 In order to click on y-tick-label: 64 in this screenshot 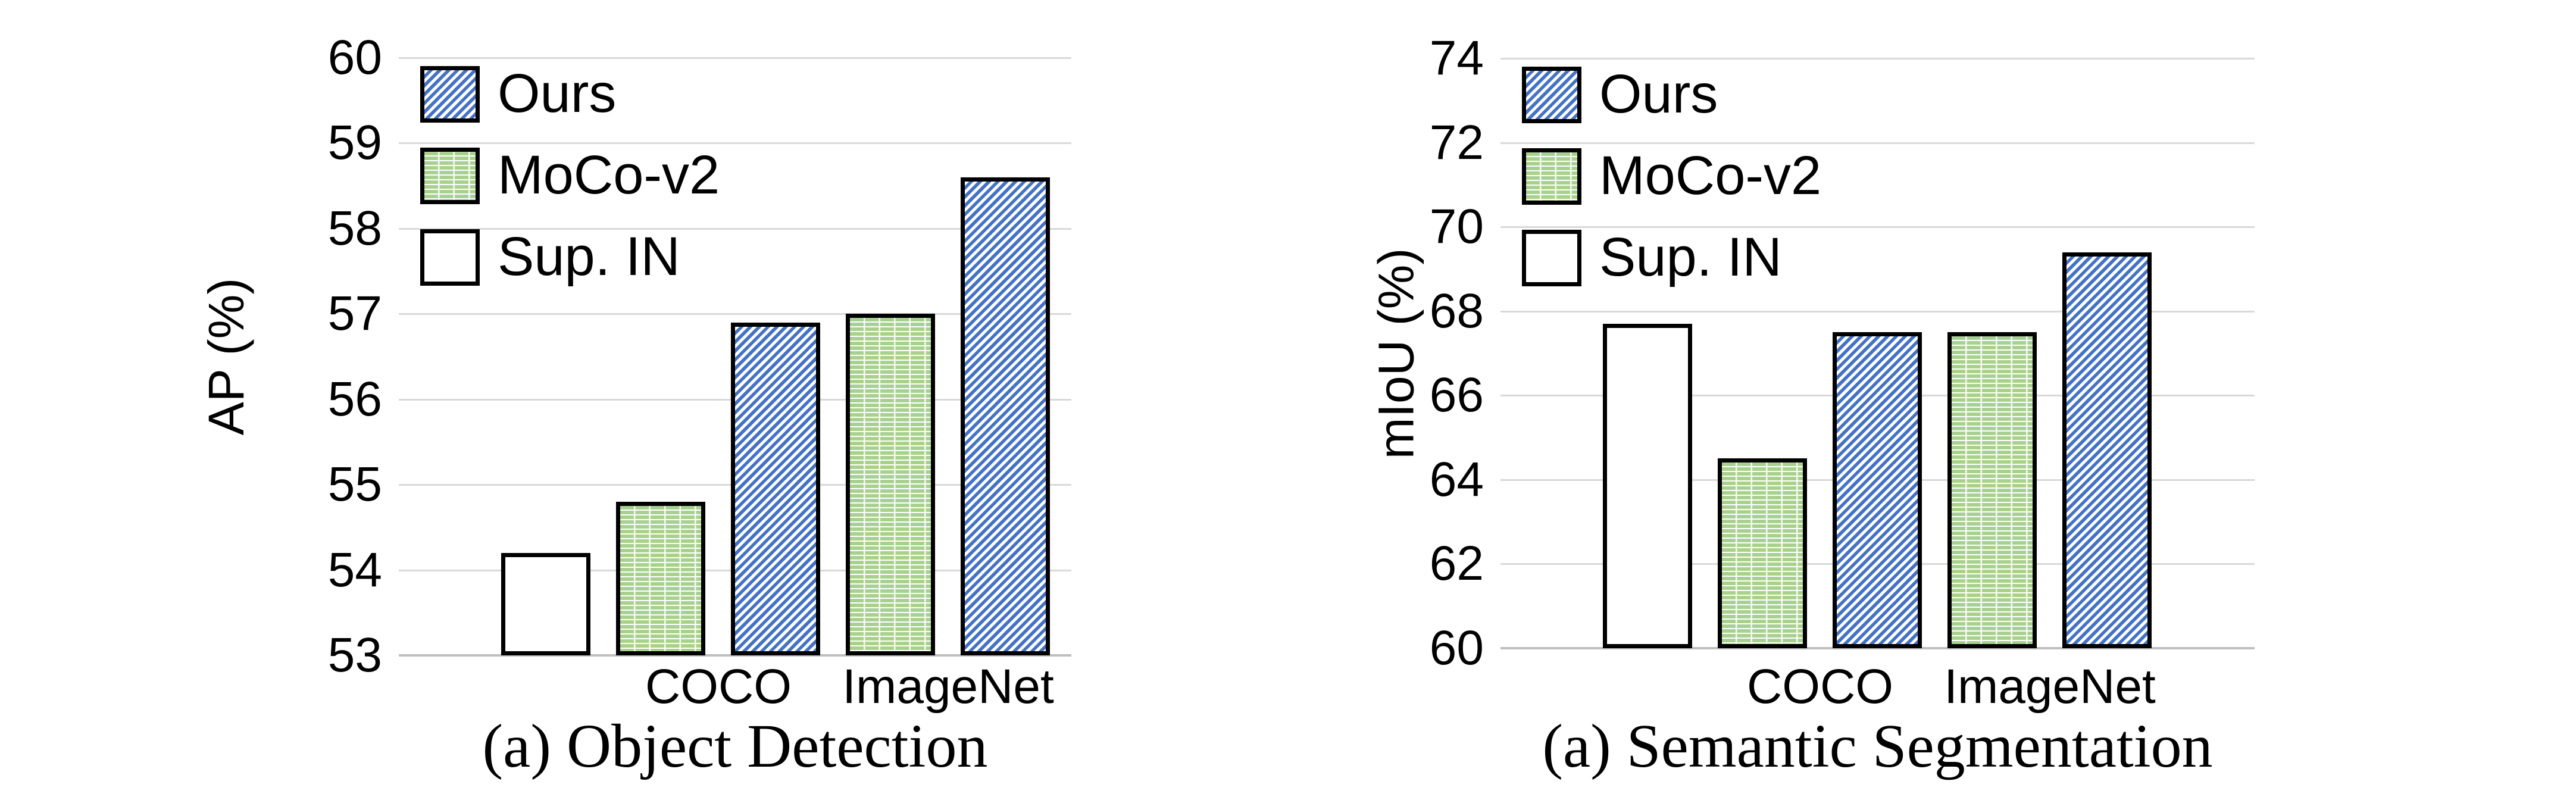, I will do `click(1456, 479)`.